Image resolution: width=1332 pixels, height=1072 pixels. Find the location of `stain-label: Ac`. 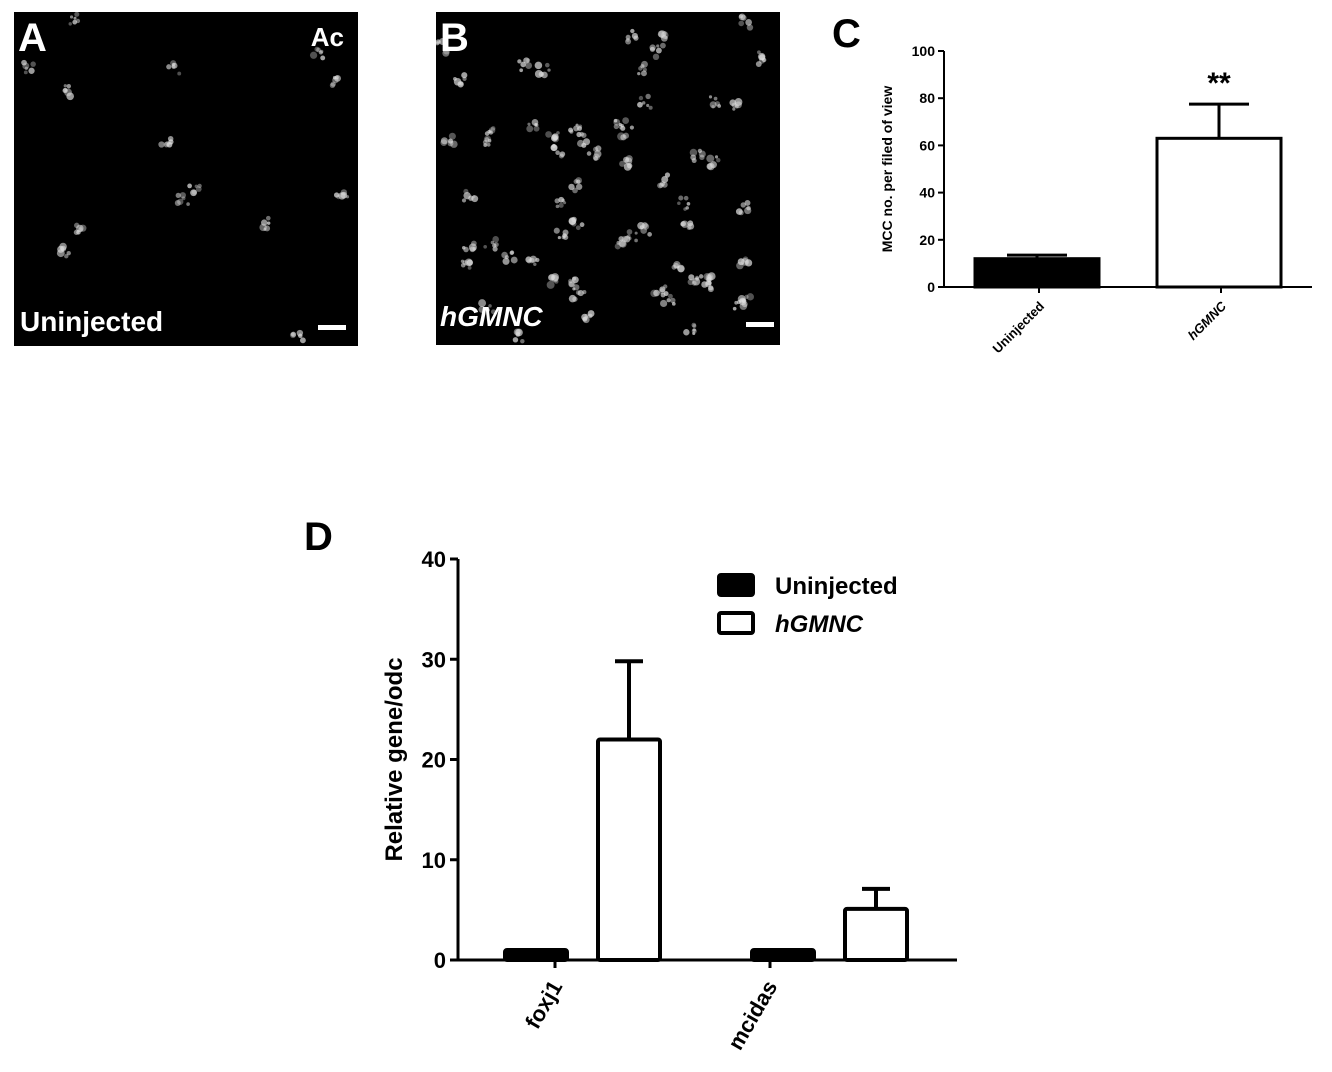

stain-label: Ac is located at coordinates (327, 37).